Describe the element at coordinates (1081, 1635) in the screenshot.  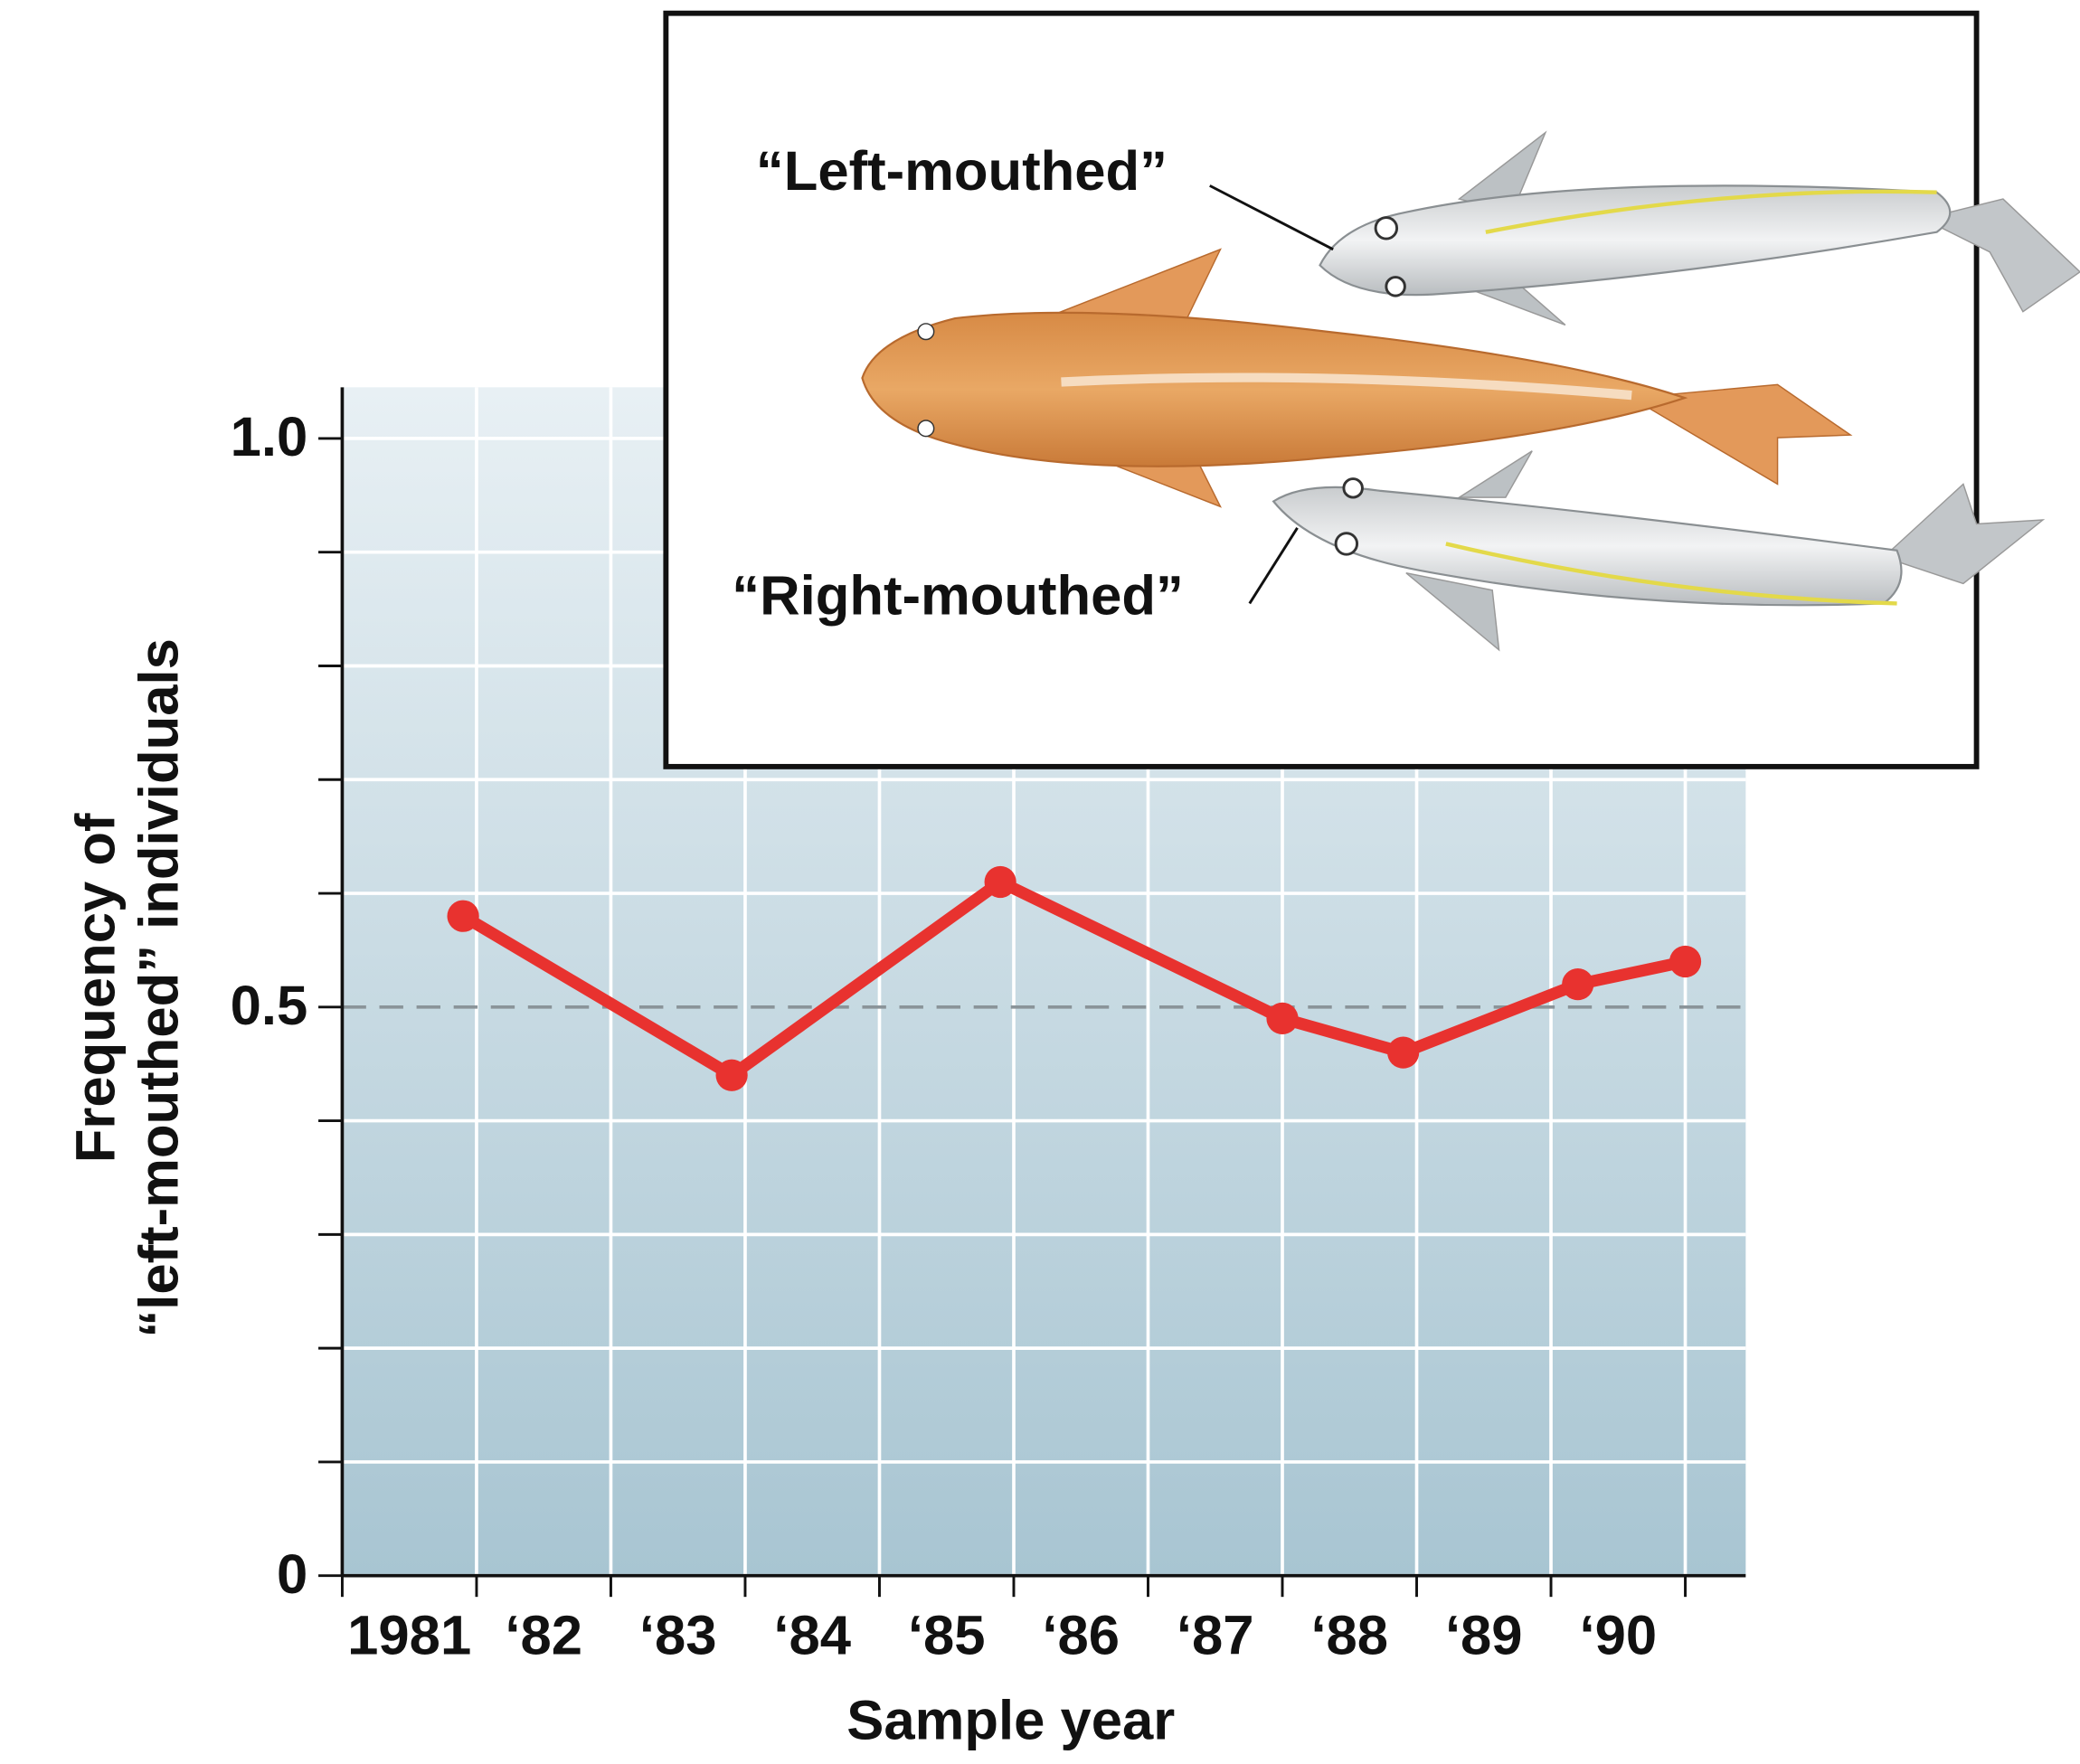
I see `x-tick-label: ‘86` at that location.